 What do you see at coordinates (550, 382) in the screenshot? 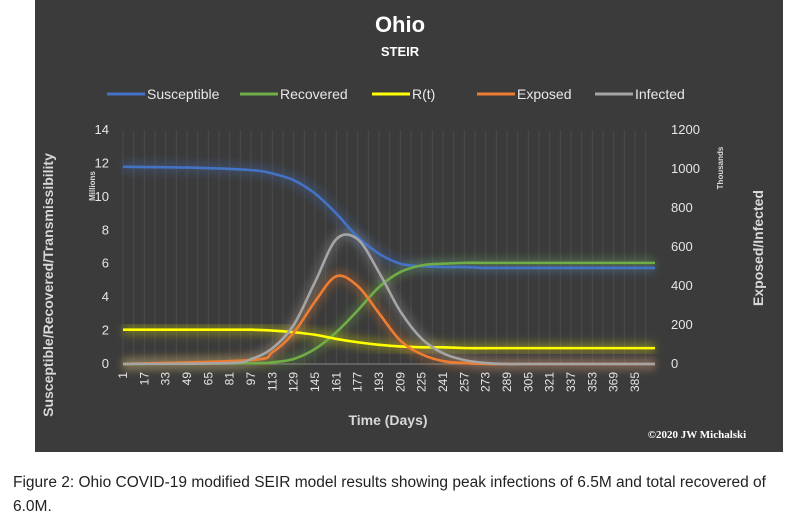
I see `x-tick-label: 321` at bounding box center [550, 382].